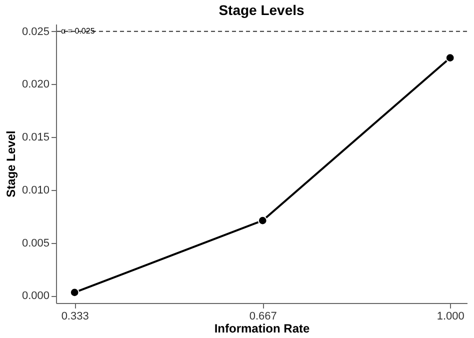 The image size is (474, 338). Describe the element at coordinates (262, 329) in the screenshot. I see `x-axis-title: Information Rate` at that location.